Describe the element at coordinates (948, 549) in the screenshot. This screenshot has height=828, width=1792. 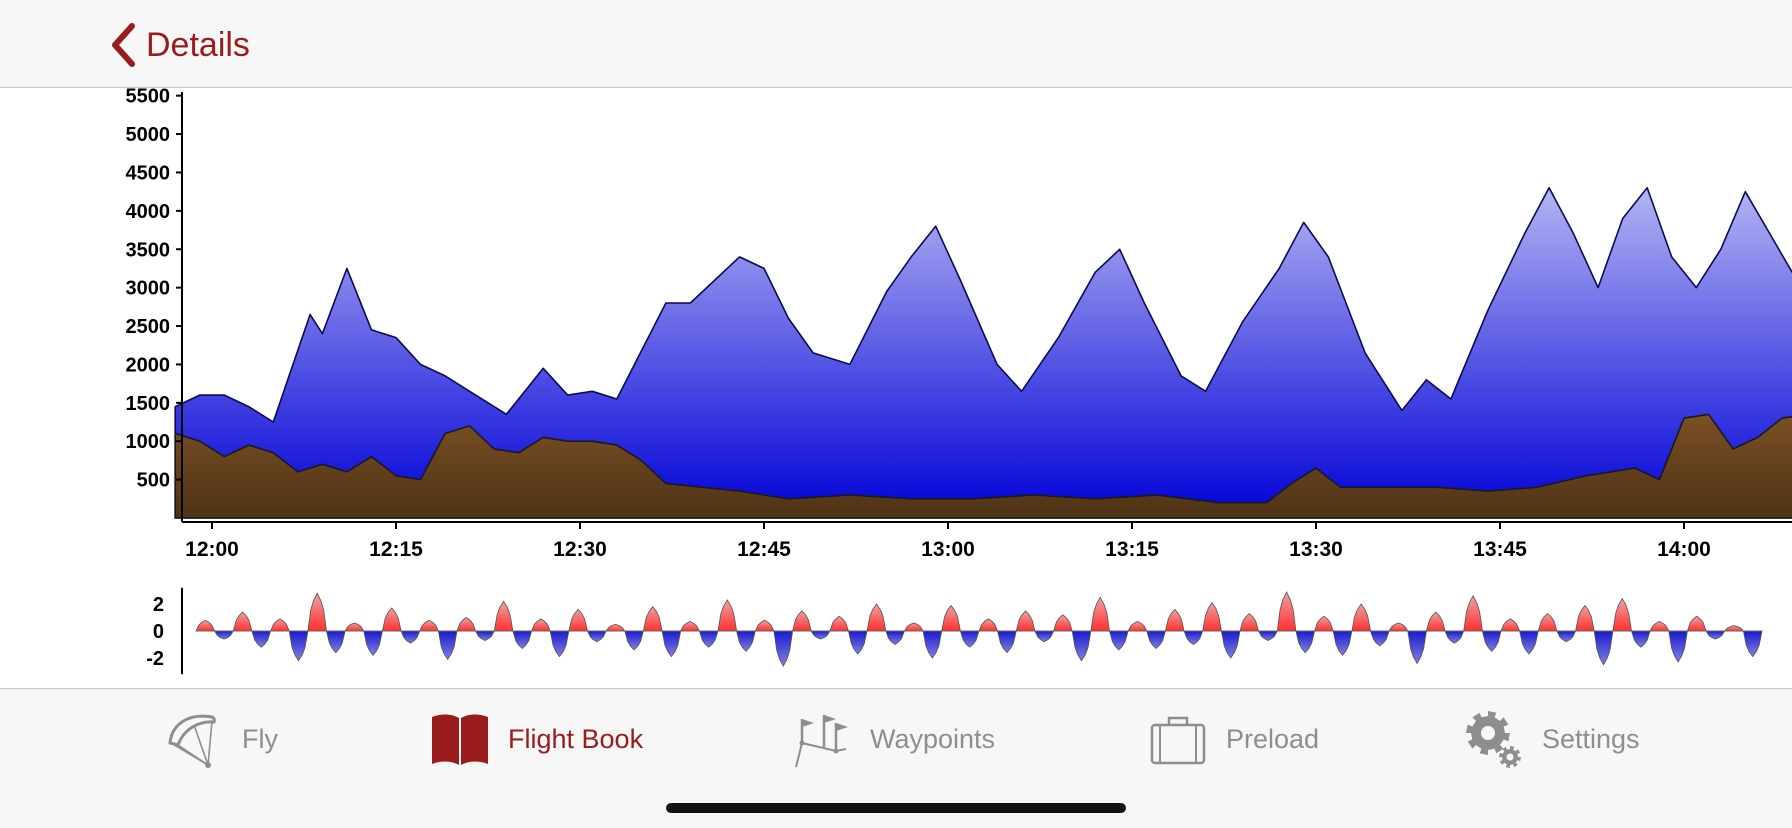
I see `x-tick-label: 13:00` at that location.